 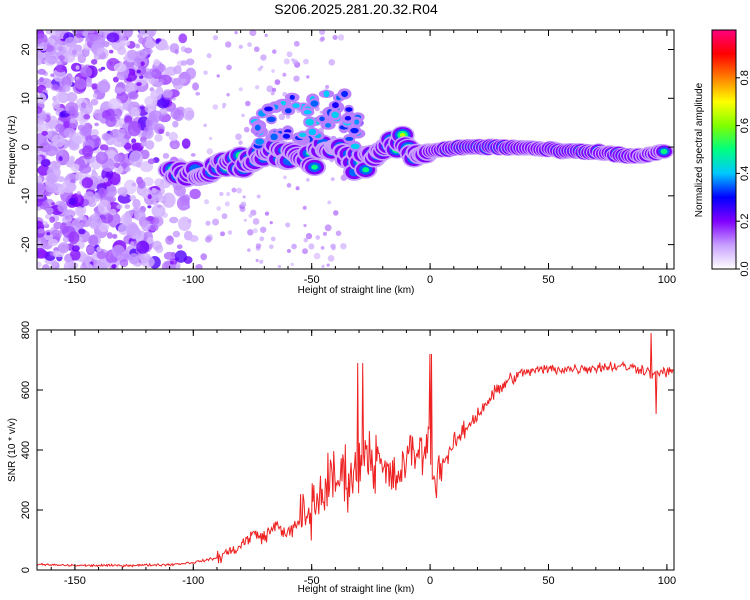 I want to click on x-tick-label: 0, so click(x=430, y=581).